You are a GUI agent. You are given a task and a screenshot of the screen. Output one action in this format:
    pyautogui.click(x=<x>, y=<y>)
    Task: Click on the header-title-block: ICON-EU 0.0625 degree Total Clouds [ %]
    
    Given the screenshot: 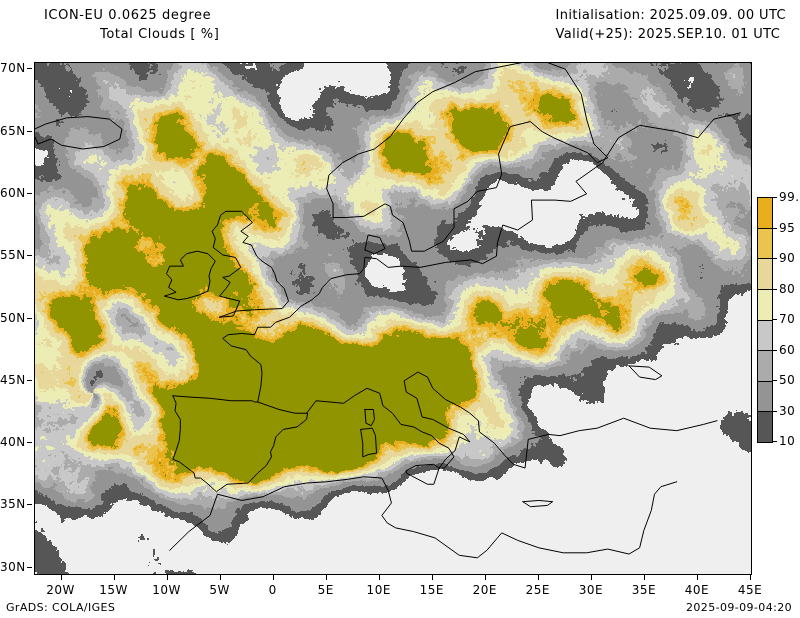 What is the action you would take?
    pyautogui.click(x=131, y=25)
    